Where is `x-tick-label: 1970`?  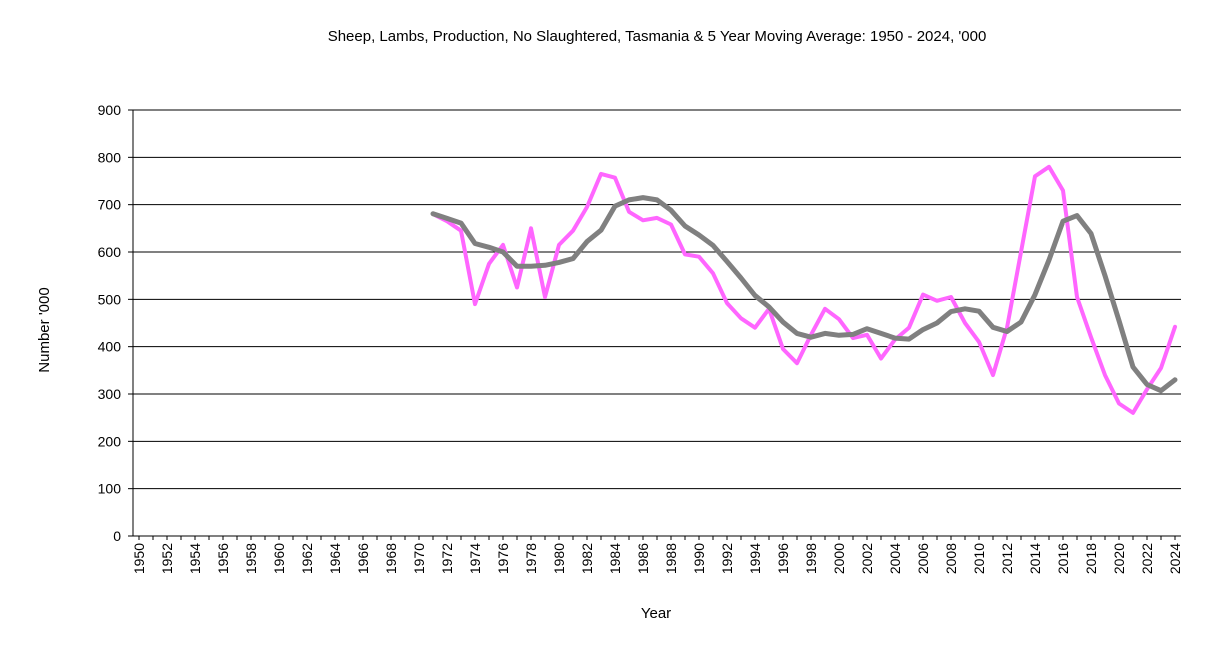
x-tick-label: 1970 is located at coordinates (419, 558).